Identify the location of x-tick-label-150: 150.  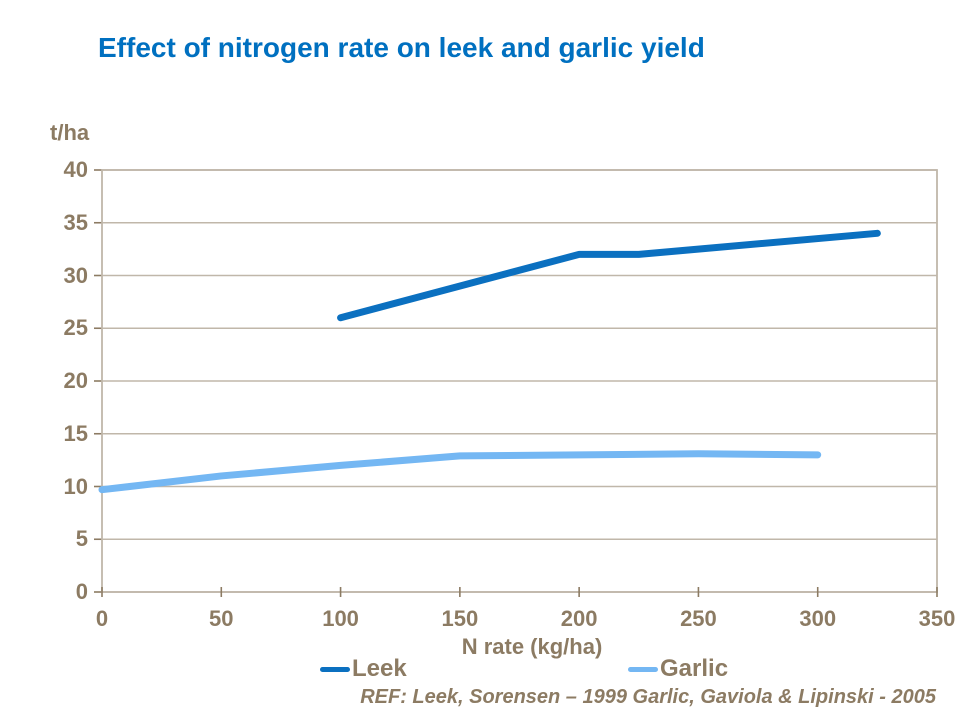
(460, 618).